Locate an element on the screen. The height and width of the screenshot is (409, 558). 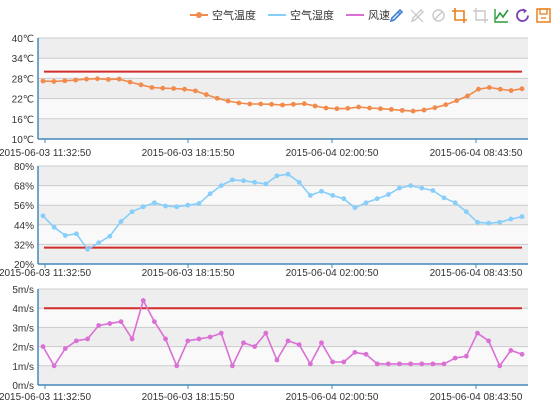
y-tick-label: 5m/s is located at coordinates (23, 290).